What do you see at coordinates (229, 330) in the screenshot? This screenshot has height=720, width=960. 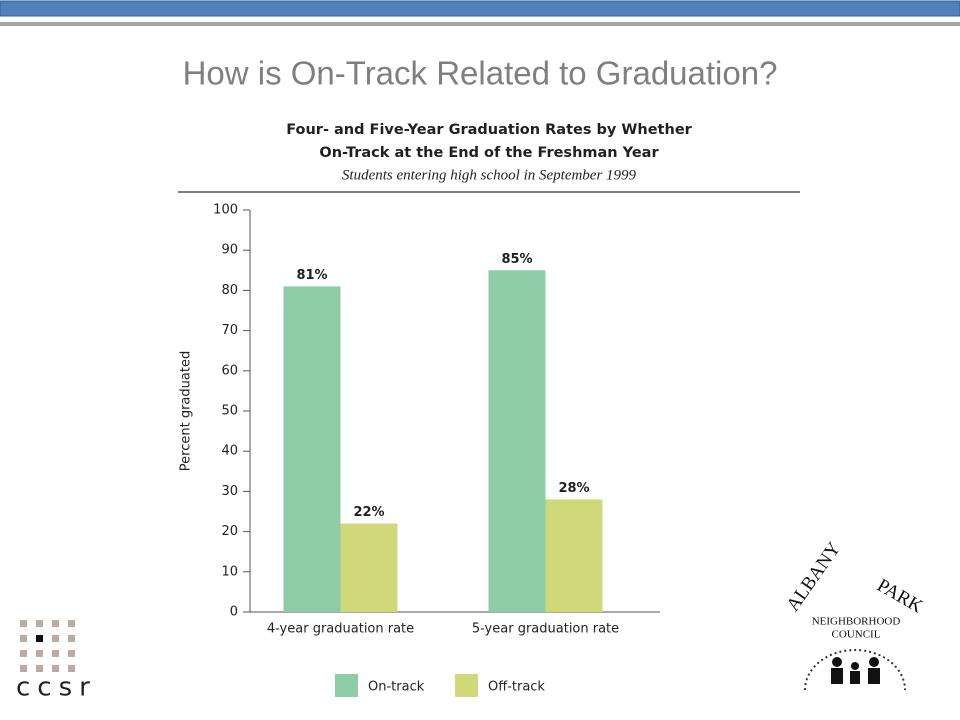 I see `y-tick-label: 70` at bounding box center [229, 330].